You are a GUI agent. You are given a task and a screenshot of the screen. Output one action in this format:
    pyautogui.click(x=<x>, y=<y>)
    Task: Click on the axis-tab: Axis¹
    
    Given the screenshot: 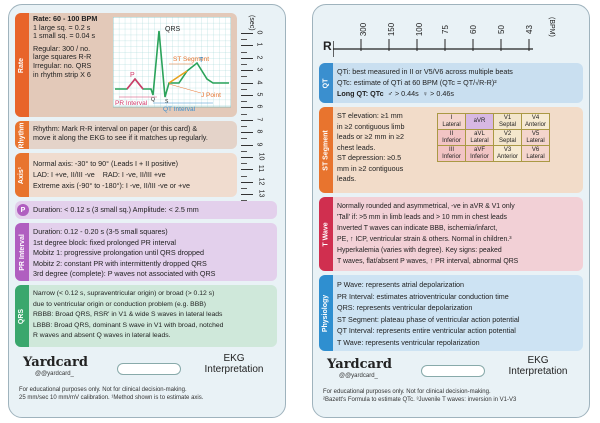 What is the action you would take?
    pyautogui.click(x=22, y=175)
    